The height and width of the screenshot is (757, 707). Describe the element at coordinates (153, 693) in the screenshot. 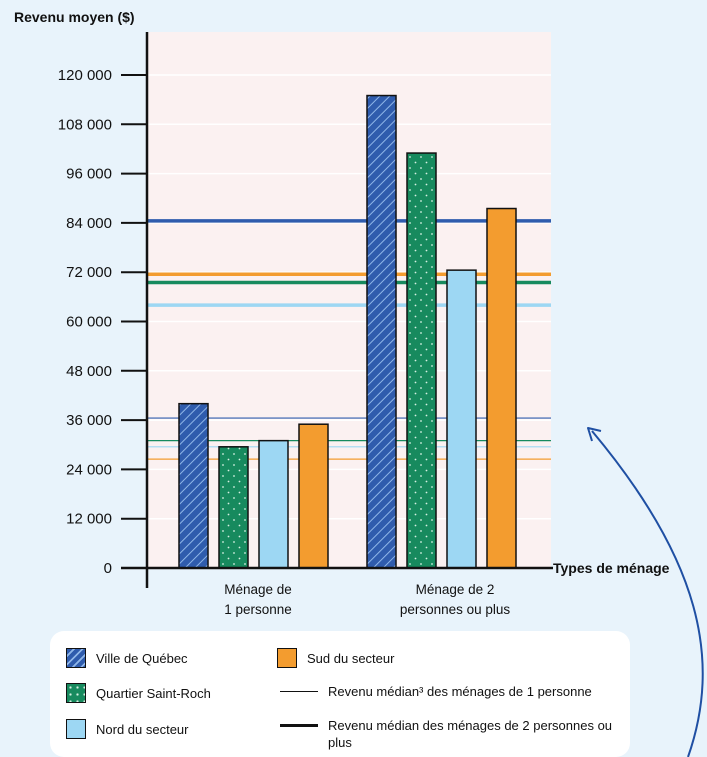

I see `legend-label-quartier-saint-roch: Quartier Saint-Roch` at that location.